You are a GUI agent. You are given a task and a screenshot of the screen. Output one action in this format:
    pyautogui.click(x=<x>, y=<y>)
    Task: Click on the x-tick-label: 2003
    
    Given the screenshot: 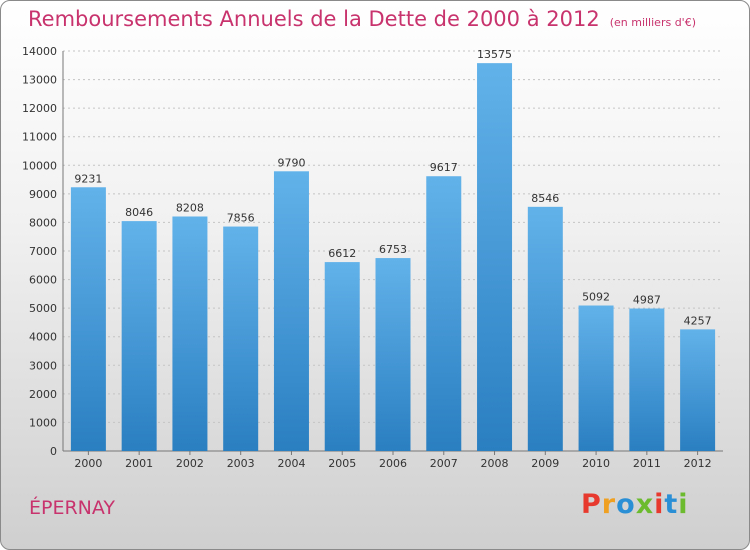 What is the action you would take?
    pyautogui.click(x=241, y=463)
    